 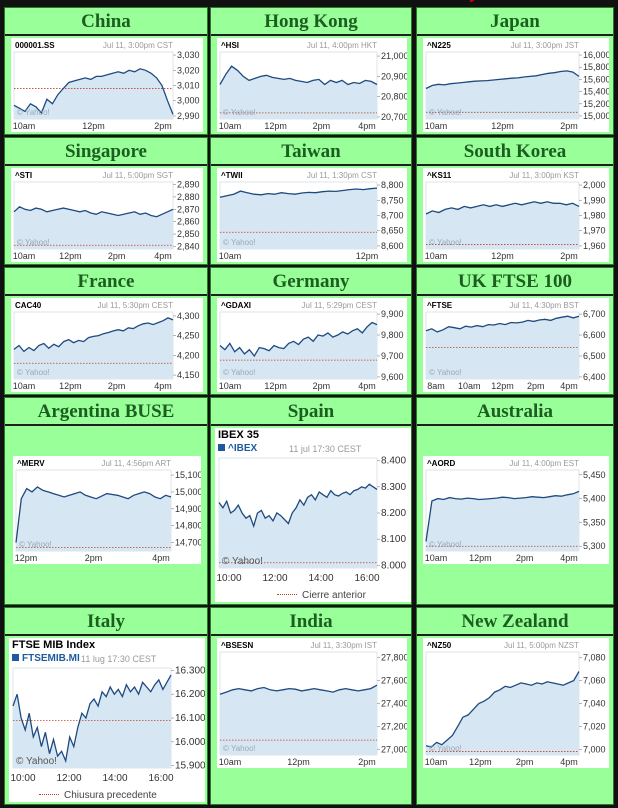 I want to click on y-tick-label: 1,970, so click(x=594, y=231).